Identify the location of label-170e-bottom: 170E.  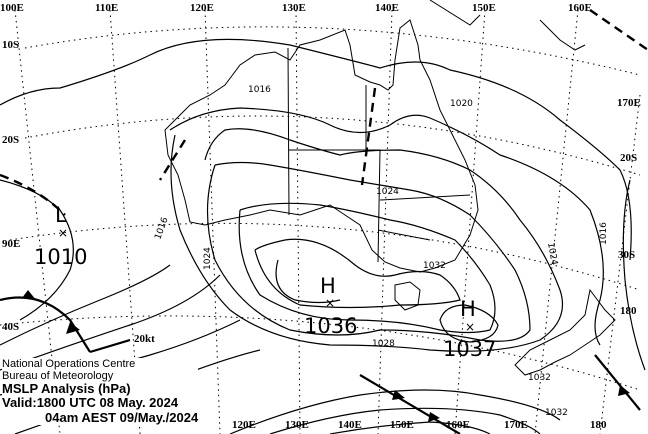
(516, 425).